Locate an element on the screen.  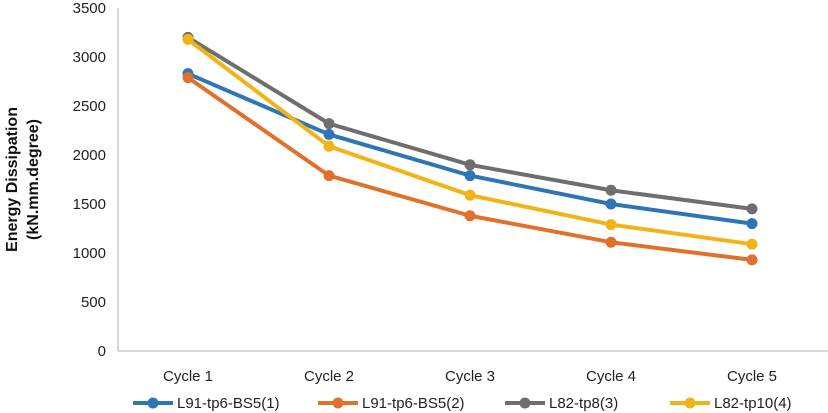
y-tick-label: 3500 is located at coordinates (89, 8).